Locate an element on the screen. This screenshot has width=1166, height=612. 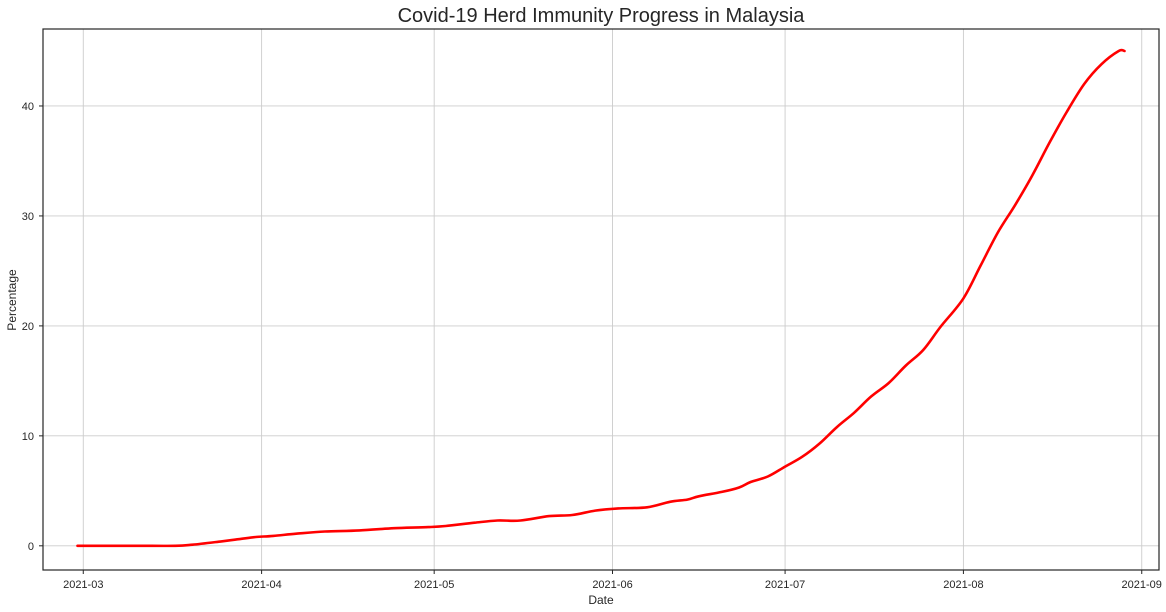
x-tick-label: 2021-05 is located at coordinates (434, 585).